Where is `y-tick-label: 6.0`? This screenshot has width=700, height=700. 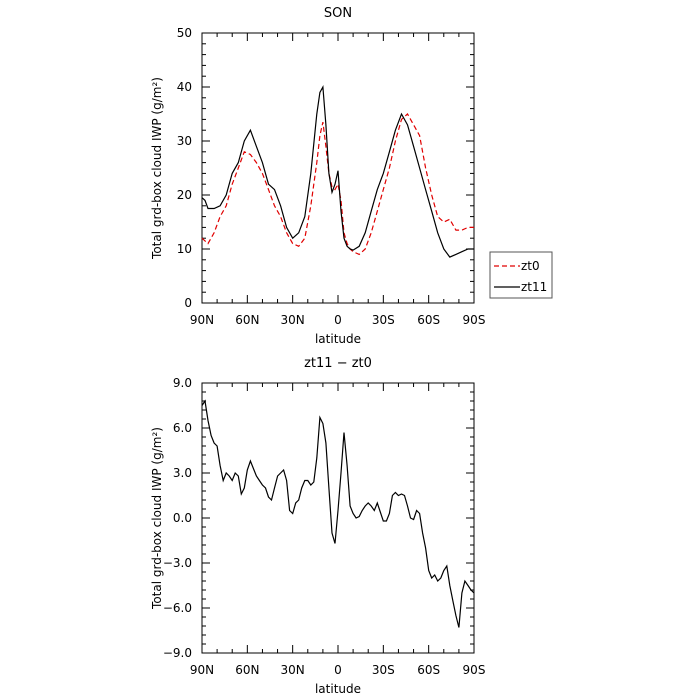 y-tick-label: 6.0 is located at coordinates (182, 428).